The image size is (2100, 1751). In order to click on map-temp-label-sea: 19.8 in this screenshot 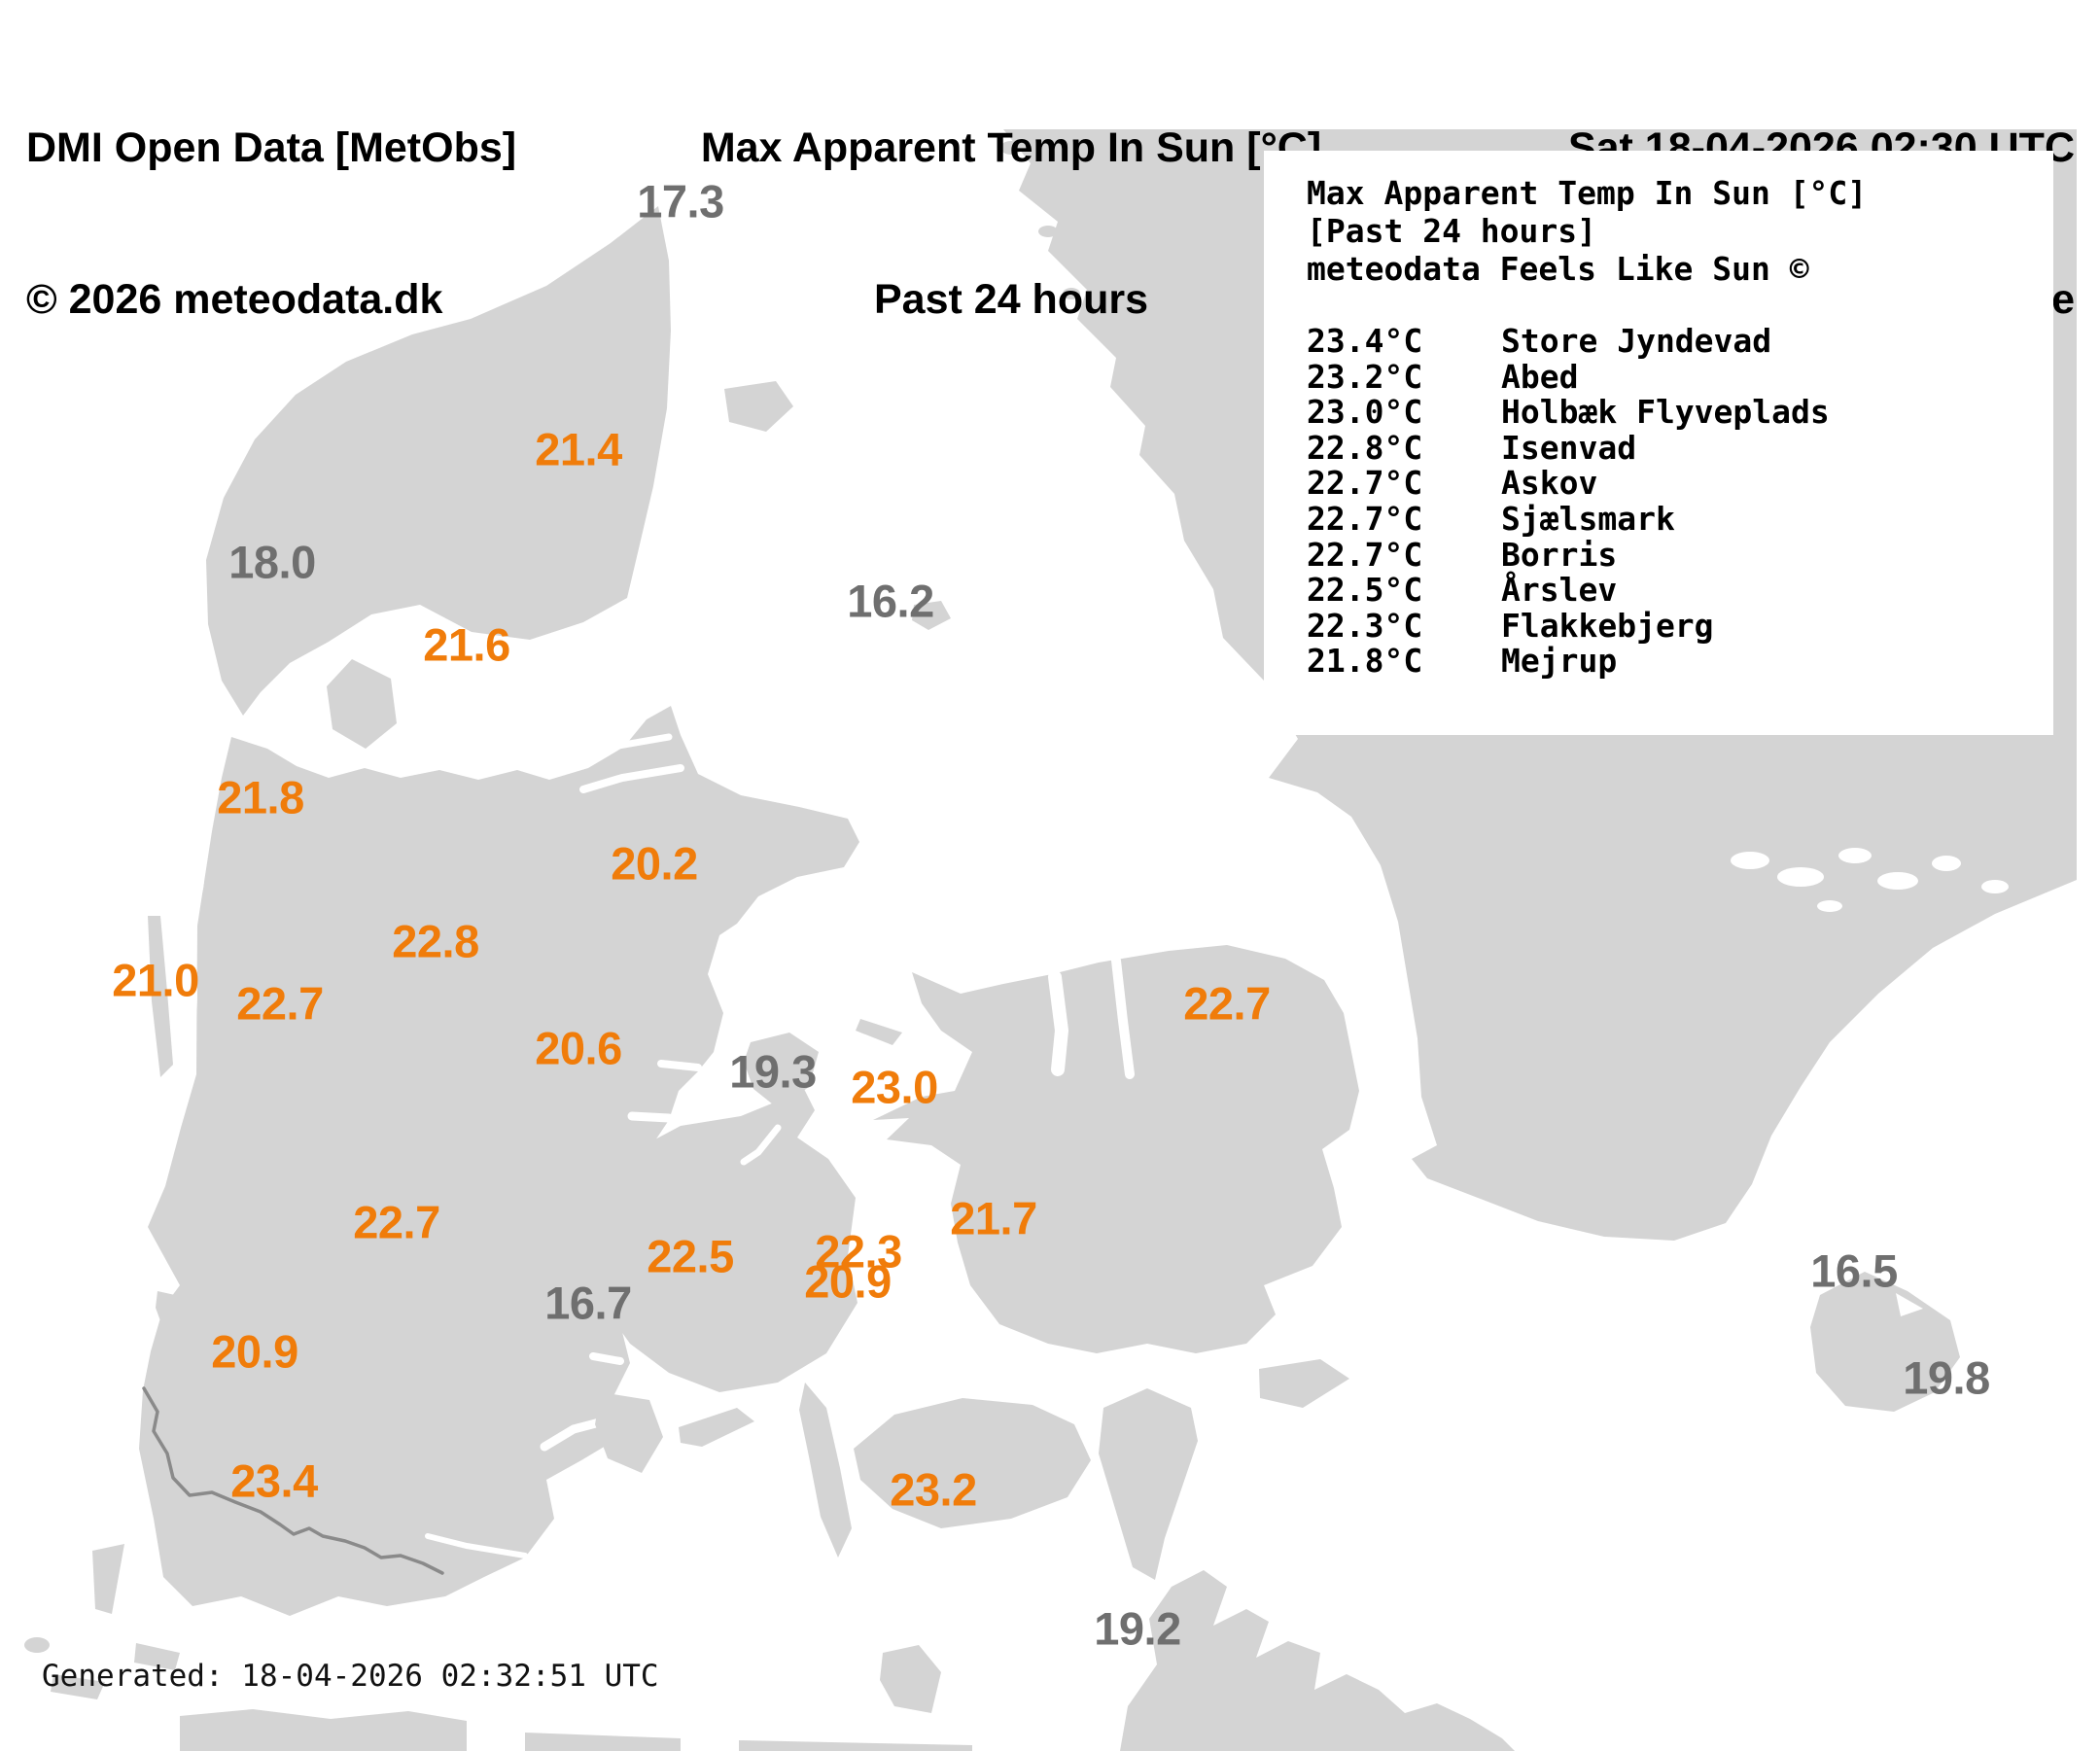, I will do `click(1946, 1377)`.